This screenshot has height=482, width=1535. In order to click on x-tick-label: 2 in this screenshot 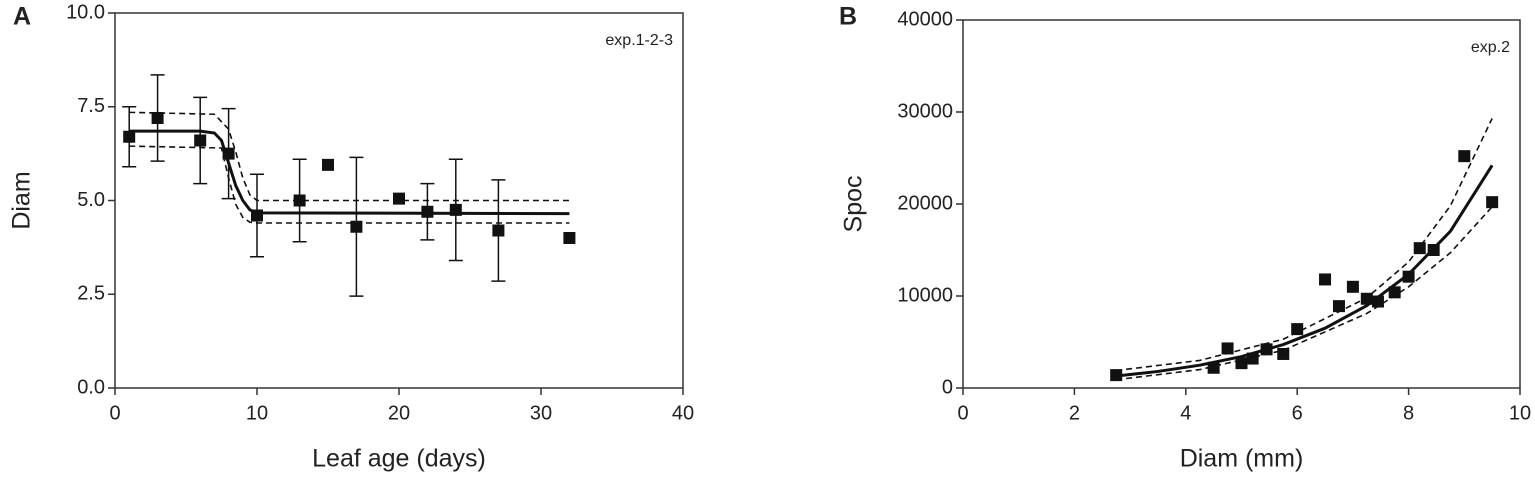, I will do `click(1074, 413)`.